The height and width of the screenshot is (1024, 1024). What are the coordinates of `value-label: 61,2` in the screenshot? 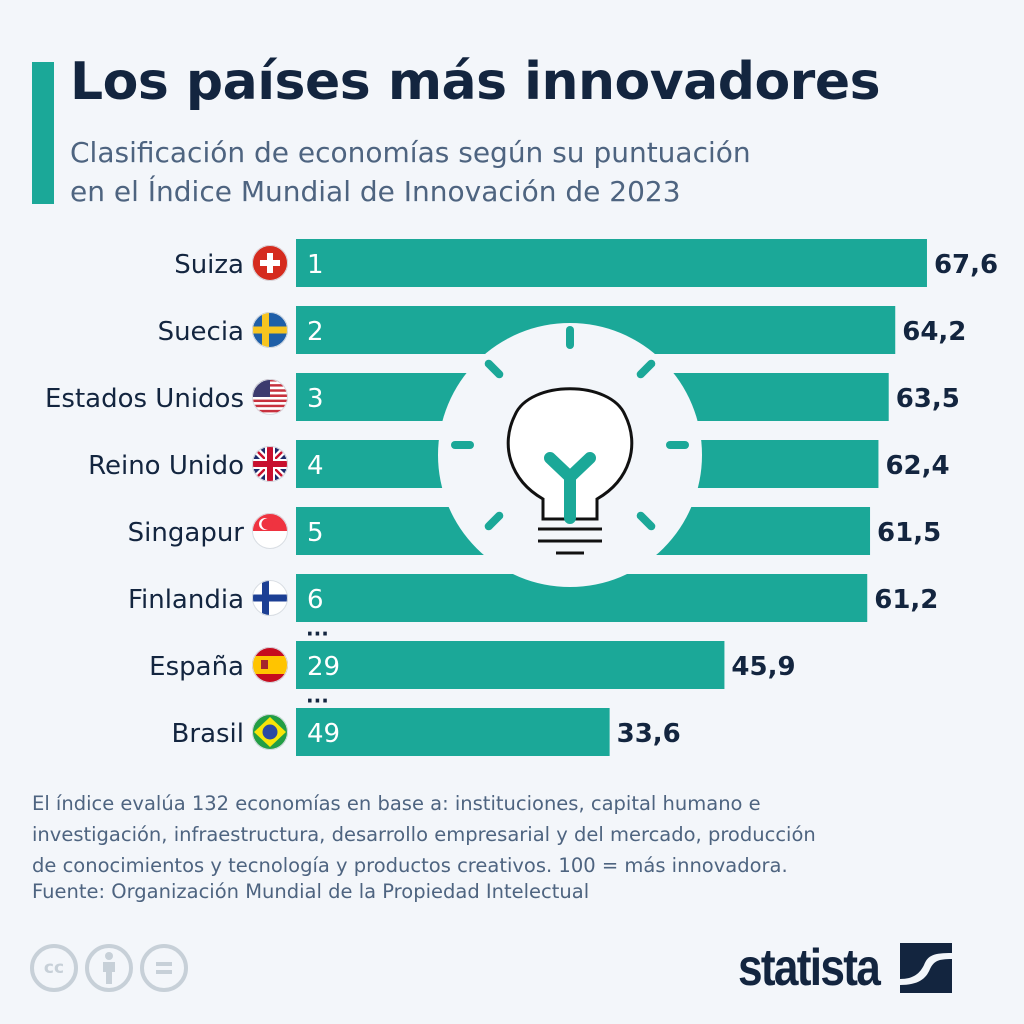 It's located at (906, 600).